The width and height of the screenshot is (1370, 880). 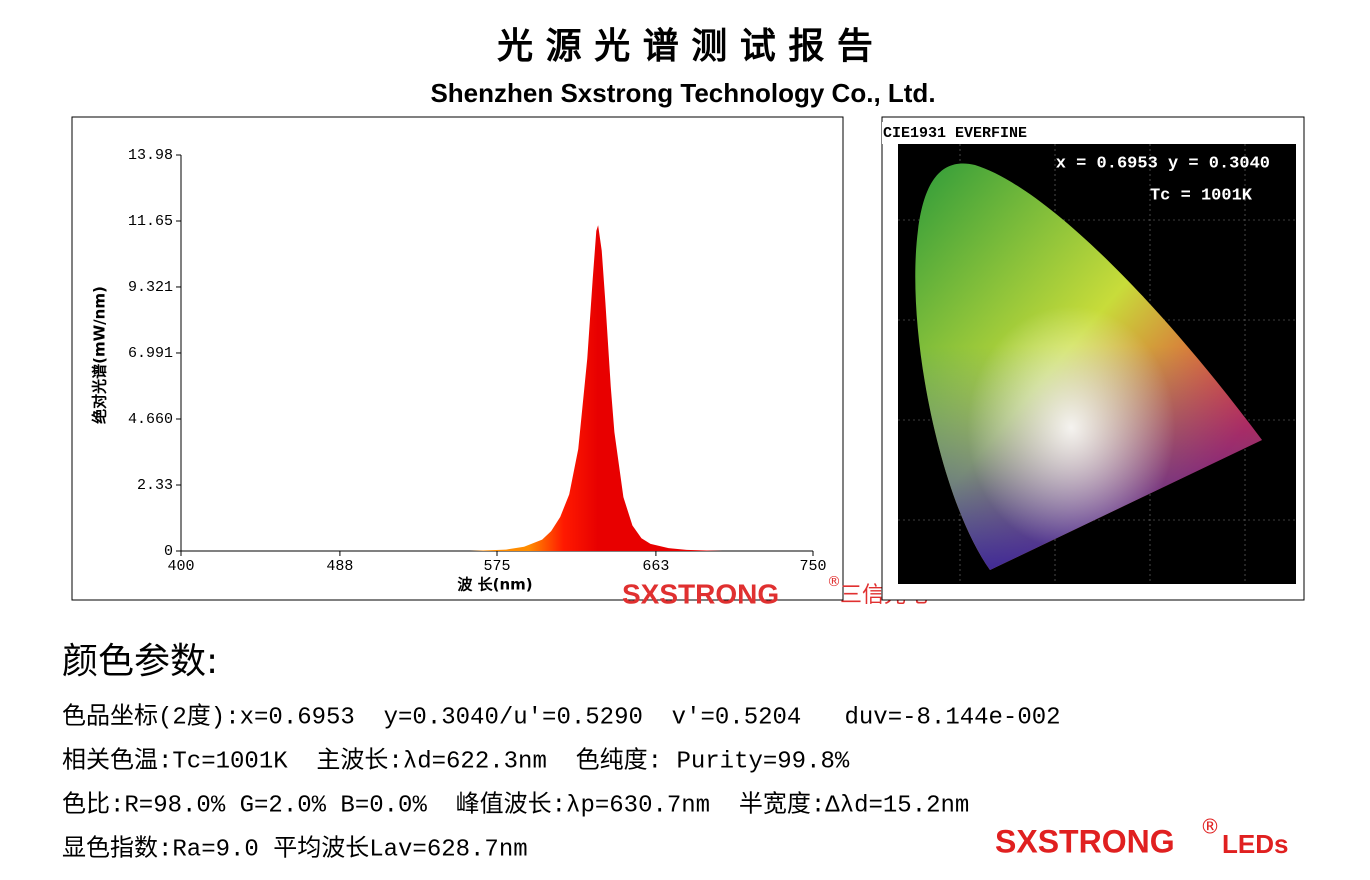 What do you see at coordinates (1085, 841) in the screenshot?
I see `footer-brand: SXSTRONG` at bounding box center [1085, 841].